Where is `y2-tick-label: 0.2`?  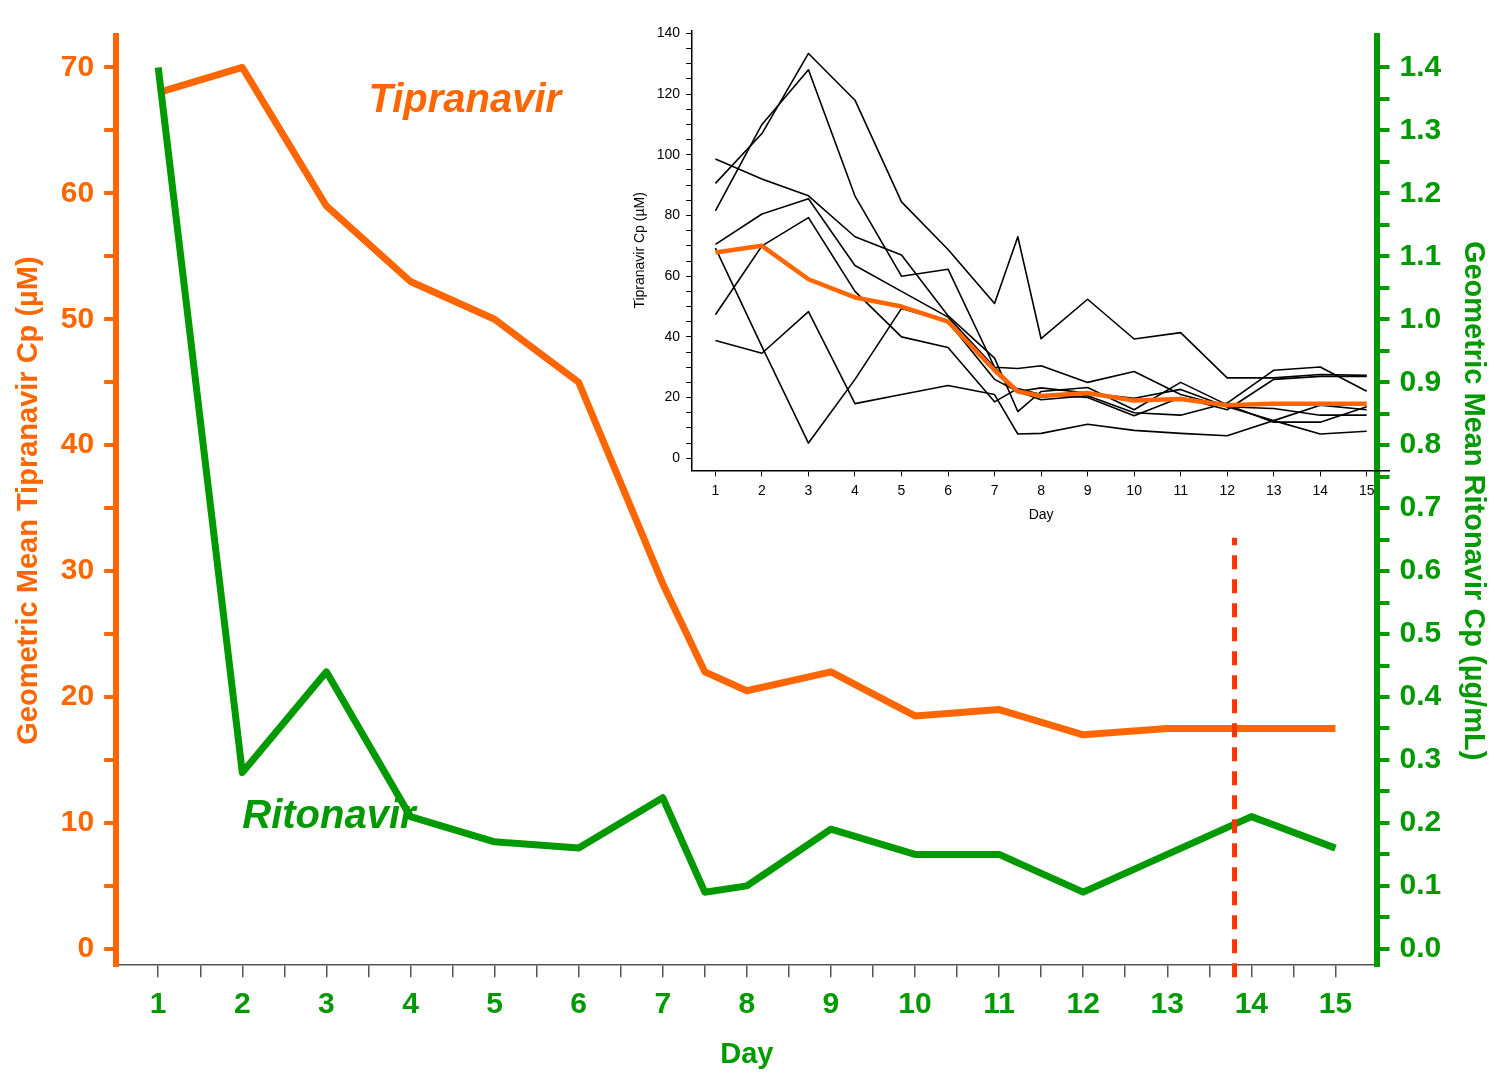
y2-tick-label: 0.2 is located at coordinates (1420, 821).